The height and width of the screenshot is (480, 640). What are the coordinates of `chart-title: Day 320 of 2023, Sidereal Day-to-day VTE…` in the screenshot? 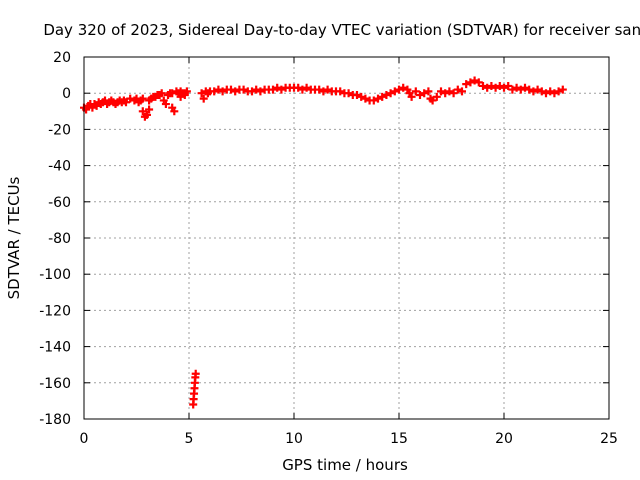 It's located at (341, 30).